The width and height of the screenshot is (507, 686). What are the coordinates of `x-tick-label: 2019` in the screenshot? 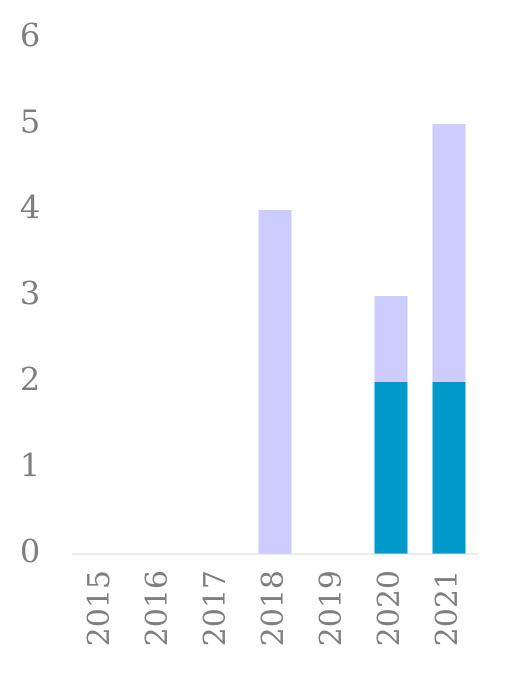 It's located at (331, 608).